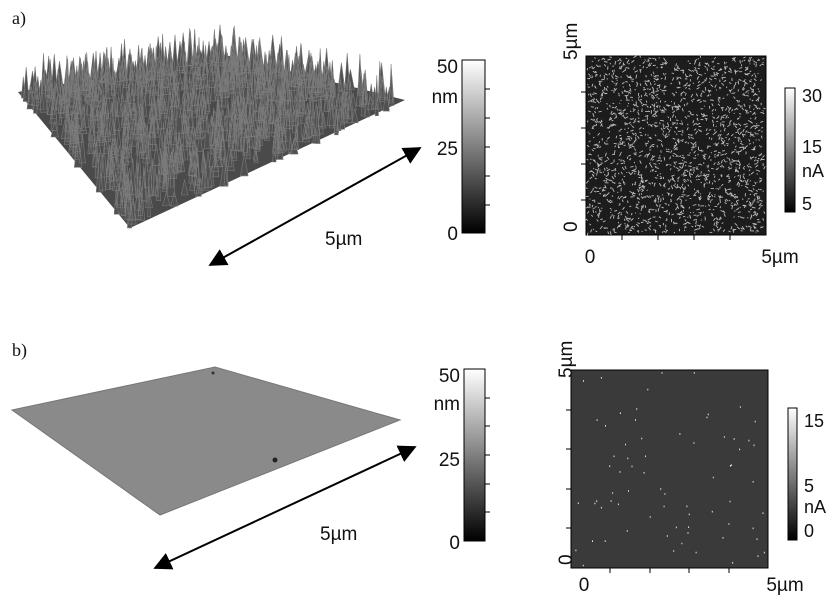  I want to click on afm-surface, so click(206, 441).